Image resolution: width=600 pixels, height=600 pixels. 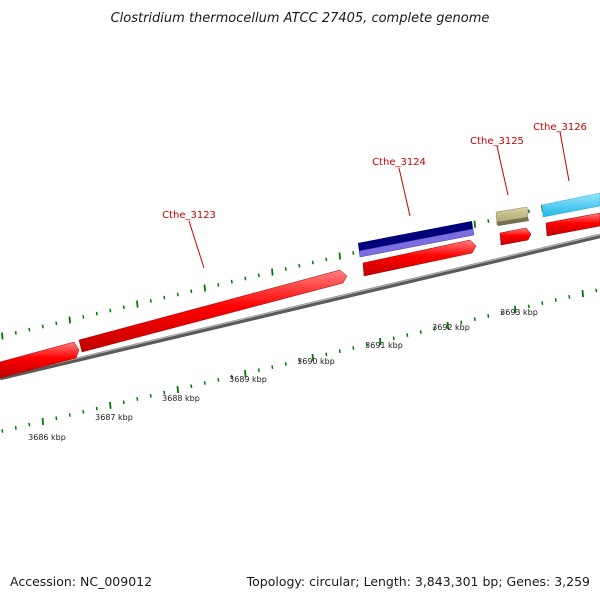 What do you see at coordinates (513, 221) in the screenshot?
I see `feature-khaki-base` at bounding box center [513, 221].